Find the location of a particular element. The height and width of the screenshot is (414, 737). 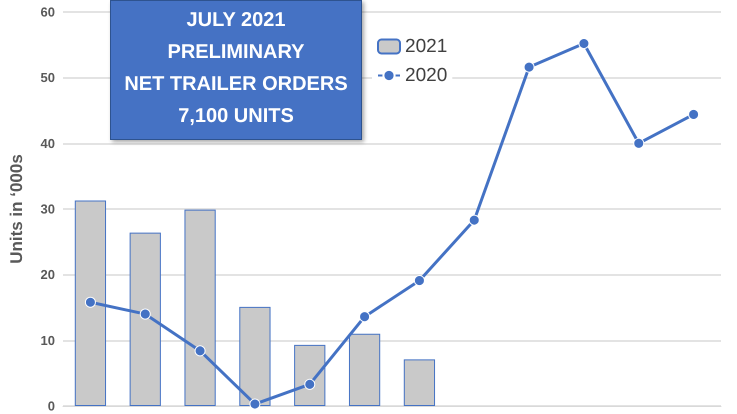

legend-label: 2020 is located at coordinates (426, 75).